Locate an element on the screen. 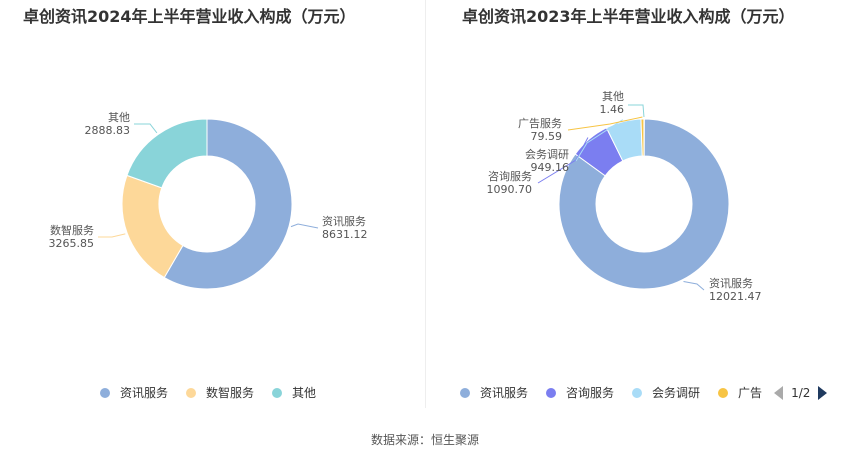 The image size is (850, 459). slice-value-1-2: 949.16 is located at coordinates (550, 167).